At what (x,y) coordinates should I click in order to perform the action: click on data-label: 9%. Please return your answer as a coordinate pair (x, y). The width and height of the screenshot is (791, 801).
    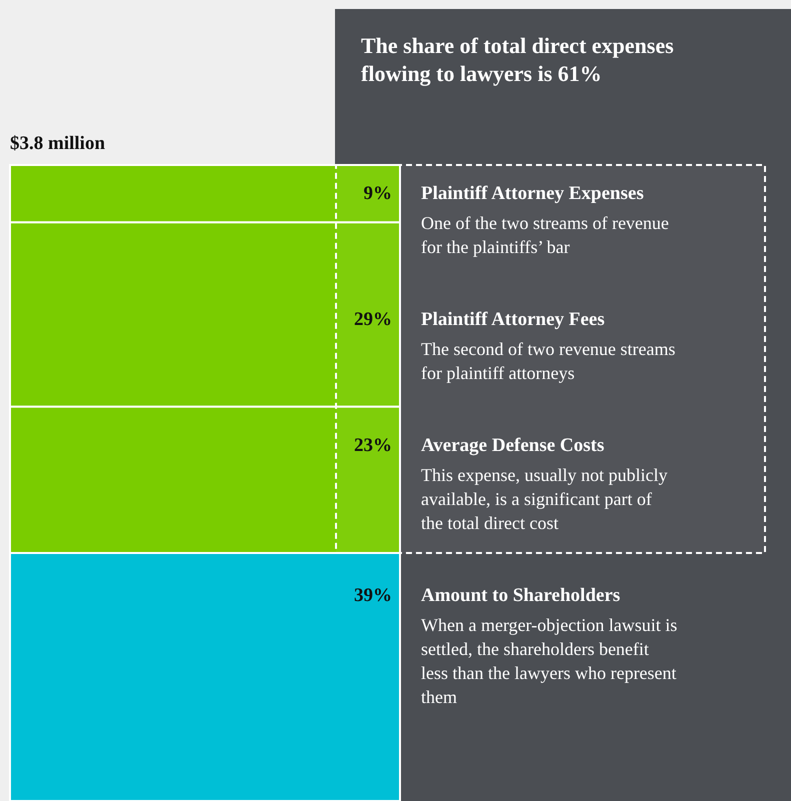
    Looking at the image, I should click on (378, 193).